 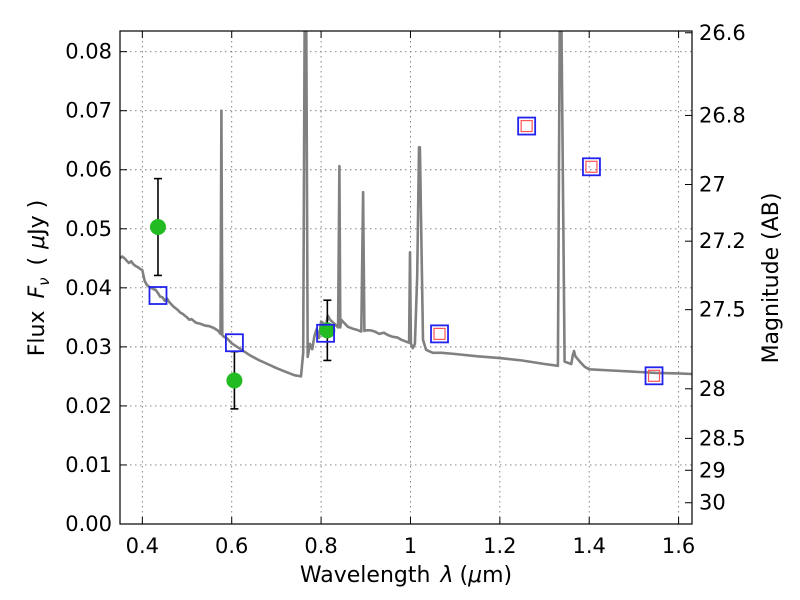 I want to click on x-tick-label: 0.6, so click(x=231, y=546).